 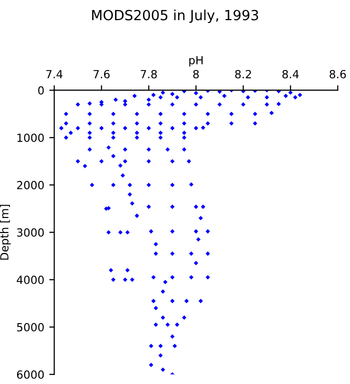 I want to click on y-axis-title: Depth [m], so click(x=5, y=232).